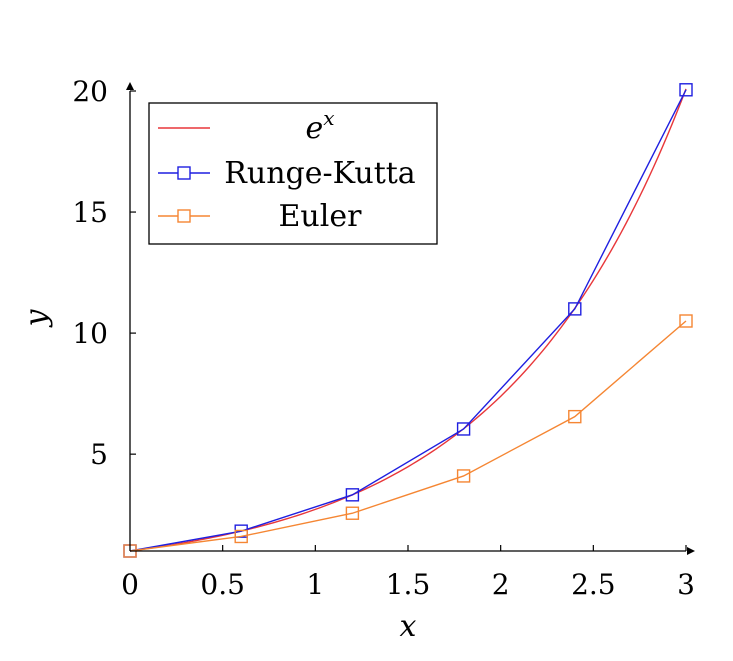  Describe the element at coordinates (130, 584) in the screenshot. I see `x-tick-label: 0` at that location.